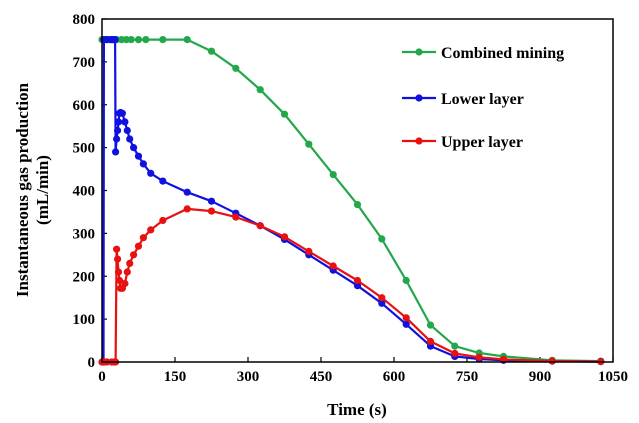 The image size is (639, 423). What do you see at coordinates (84, 277) in the screenshot?
I see `y-tick-label: 200` at bounding box center [84, 277].